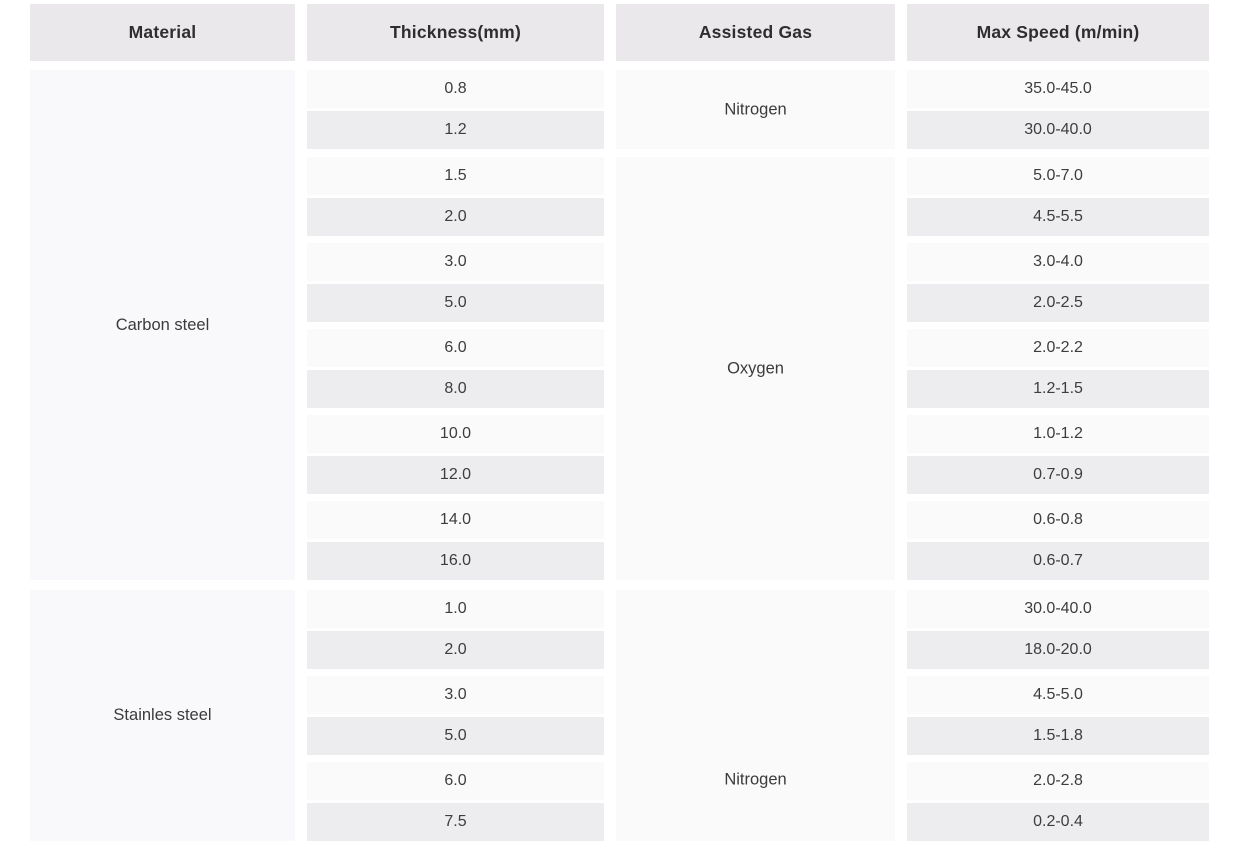 This screenshot has height=852, width=1238. I want to click on speed-cell: 0.6-0.7, so click(1058, 561).